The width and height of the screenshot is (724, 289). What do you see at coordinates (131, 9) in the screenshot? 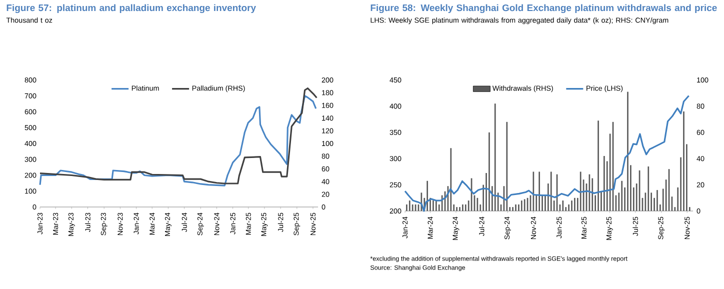
I see `chart-title: Figure 57: platinum and palladium exchange inventory` at bounding box center [131, 9].